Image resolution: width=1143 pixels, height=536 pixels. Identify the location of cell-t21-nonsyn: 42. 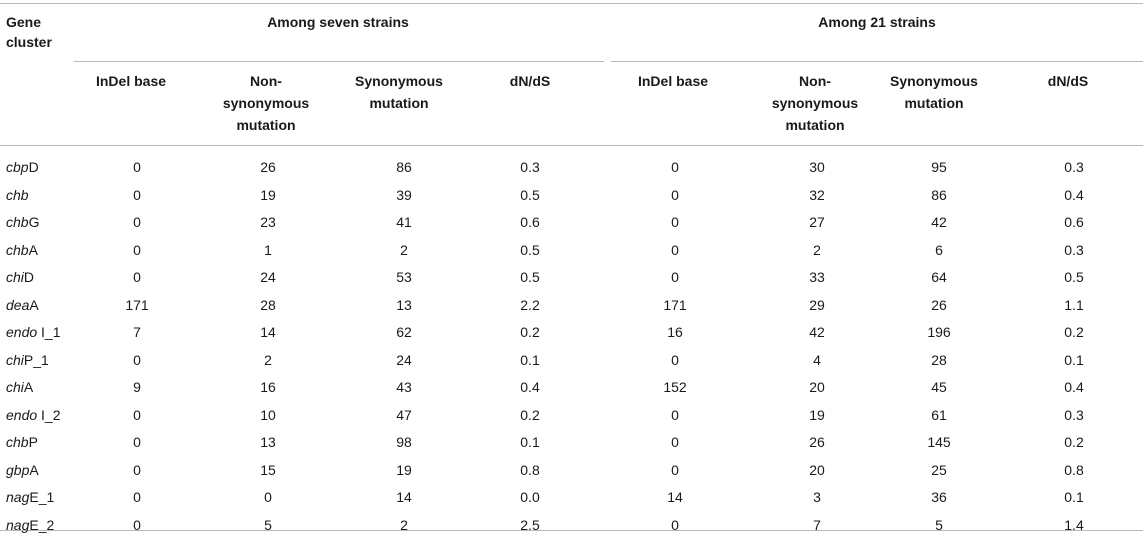
(817, 332).